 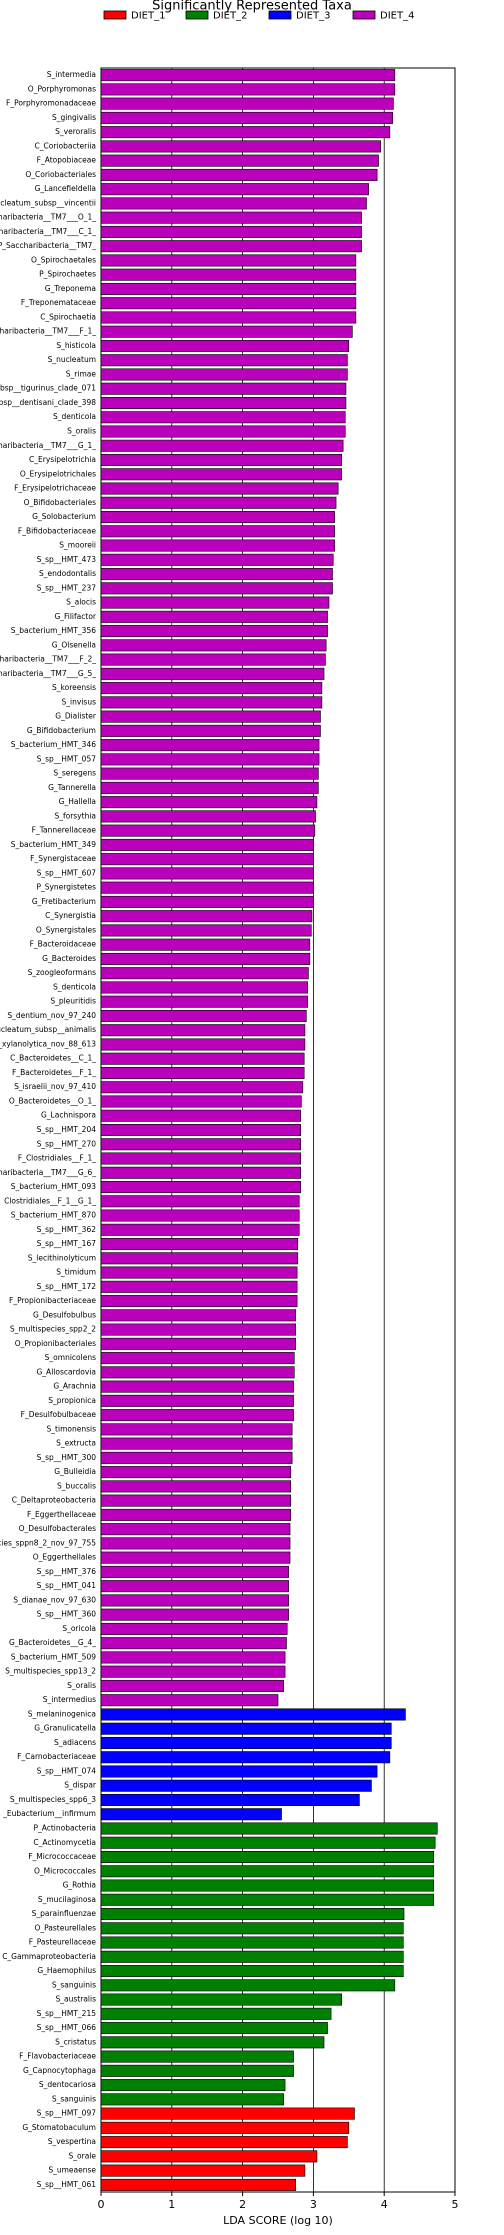 I want to click on y-tick-label: G_Treponema, so click(x=70, y=288).